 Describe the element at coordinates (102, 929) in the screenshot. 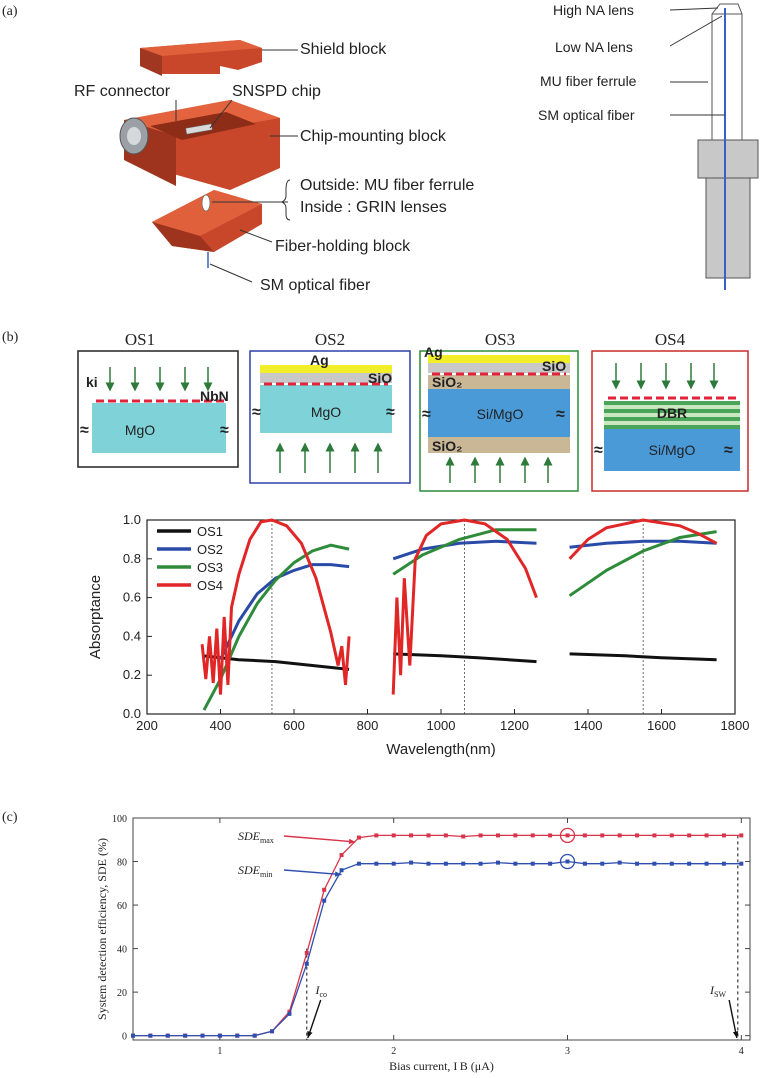

I see `y-axis-title: System detection efficiency, SDE (%)` at that location.